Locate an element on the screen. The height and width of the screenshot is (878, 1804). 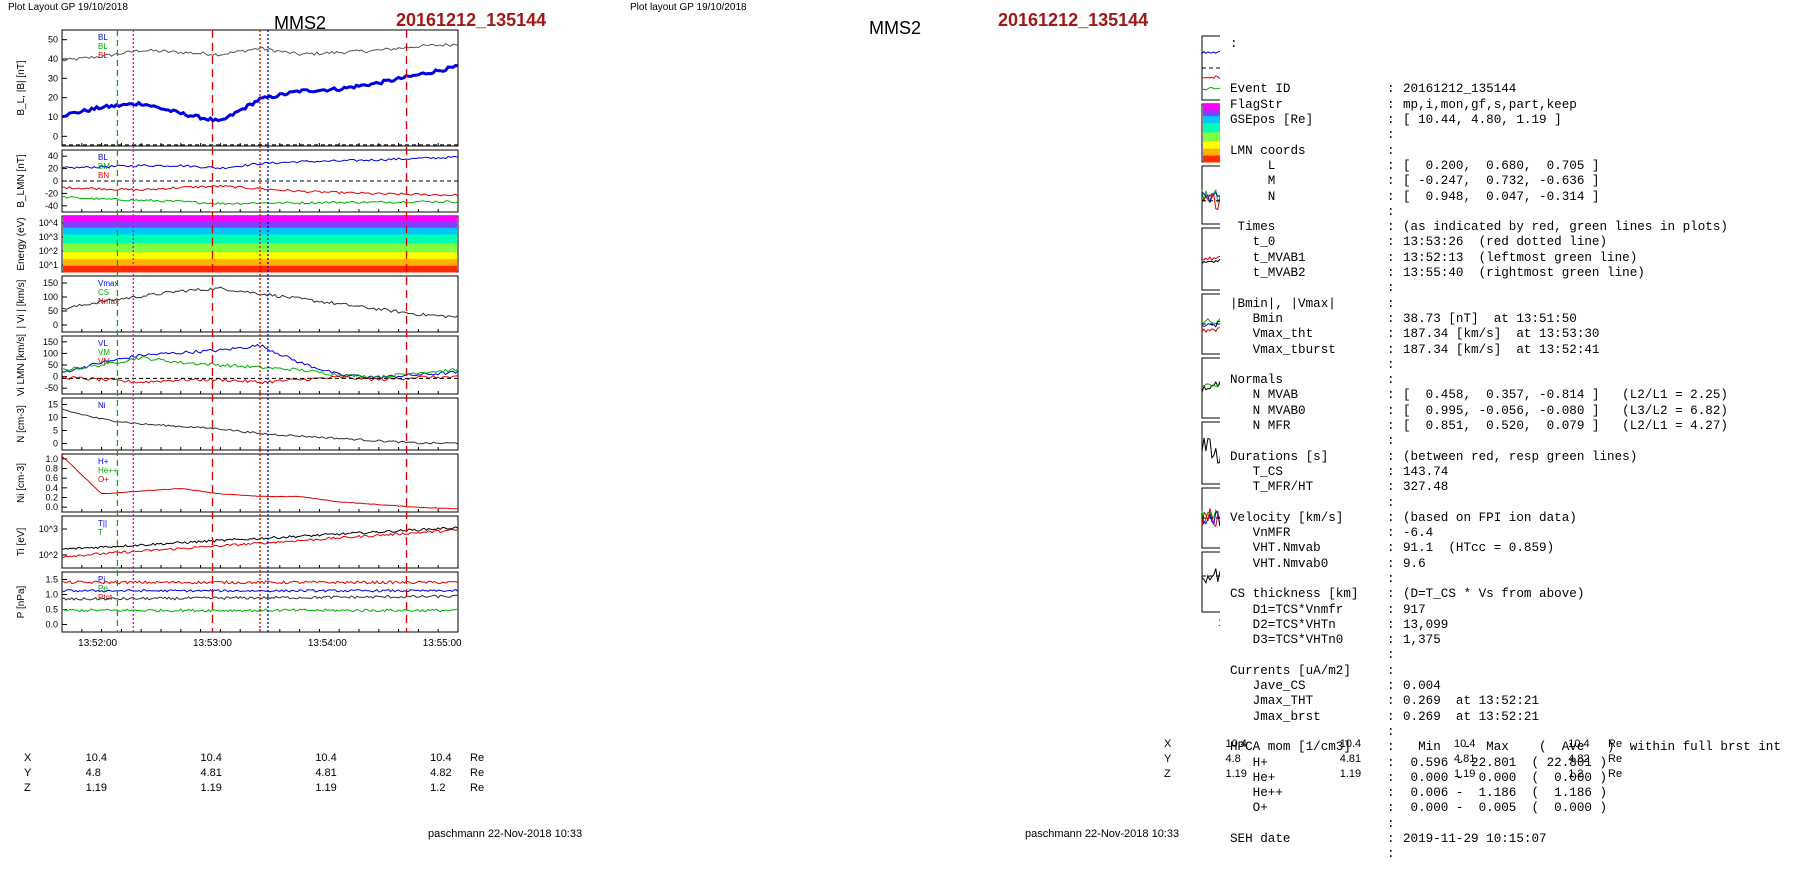
tick-label: 20 is located at coordinates (53, 169).